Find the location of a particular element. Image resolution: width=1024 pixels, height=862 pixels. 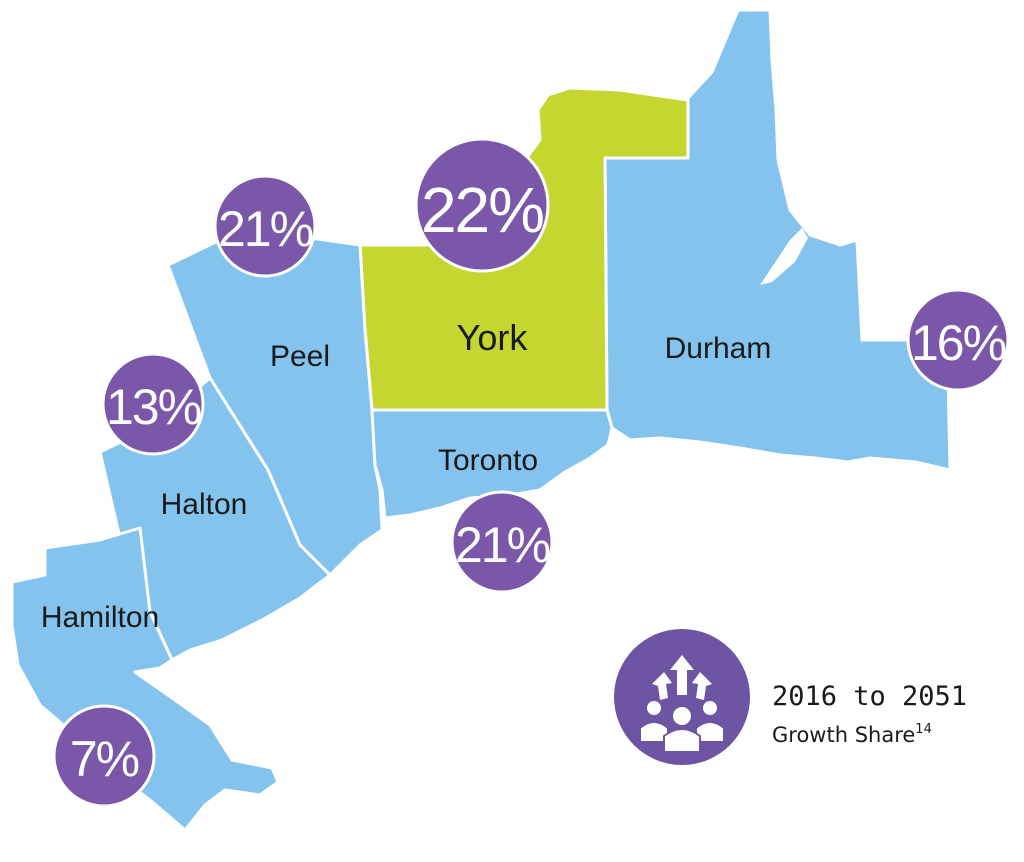

york-label: York is located at coordinates (493, 337).